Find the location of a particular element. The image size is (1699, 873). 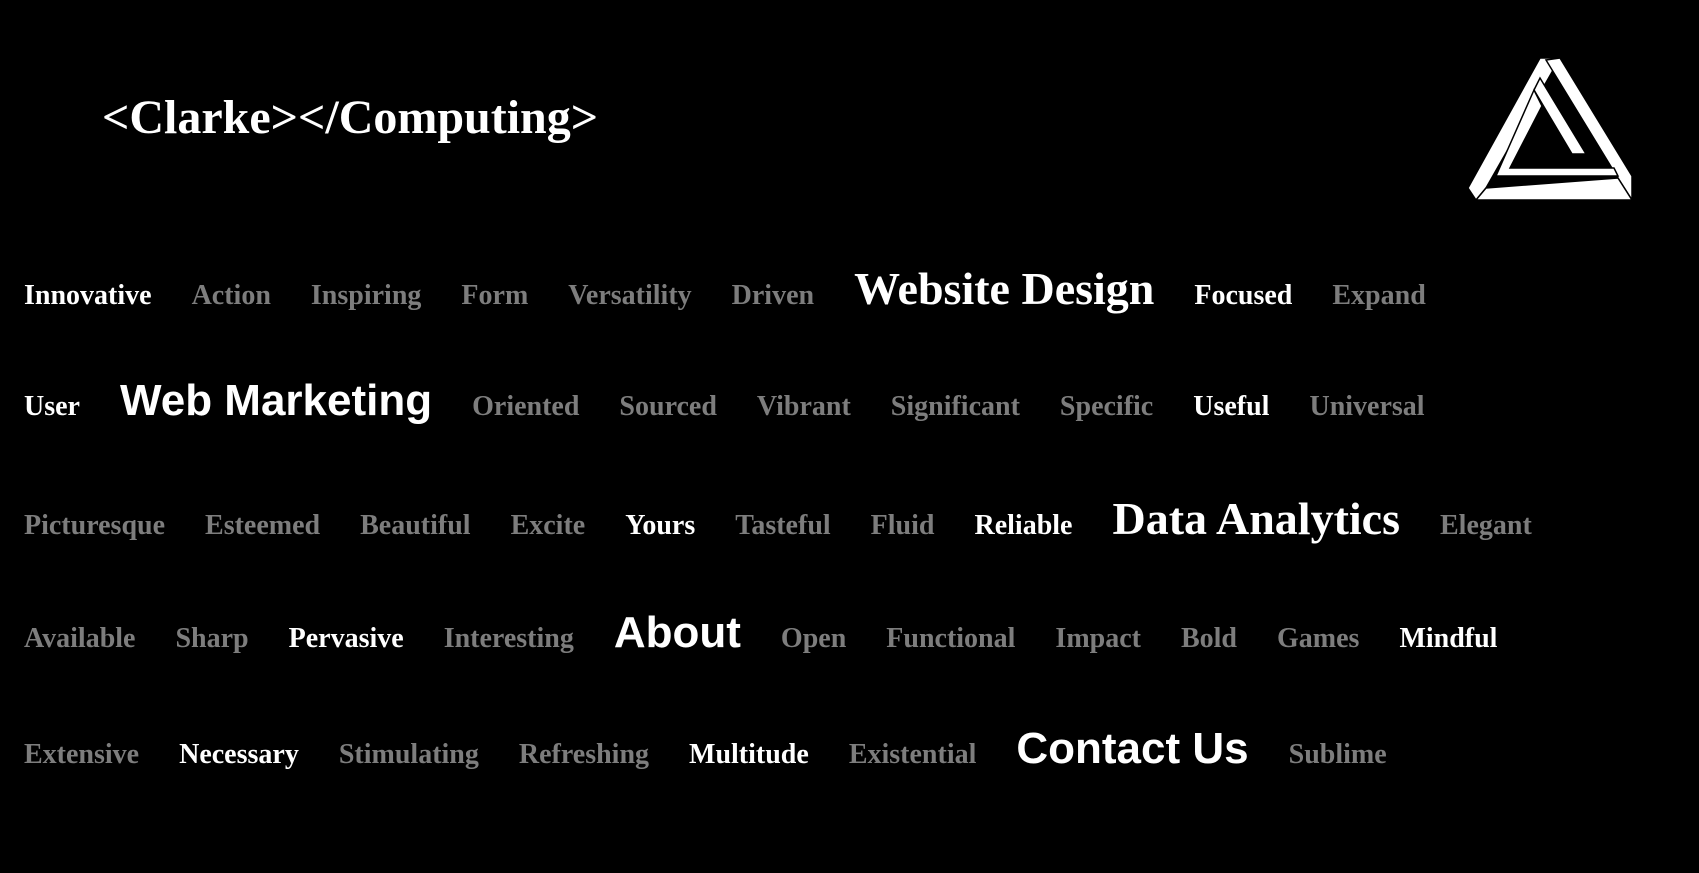

cloud-word-bold: Bold is located at coordinates (1208, 638).